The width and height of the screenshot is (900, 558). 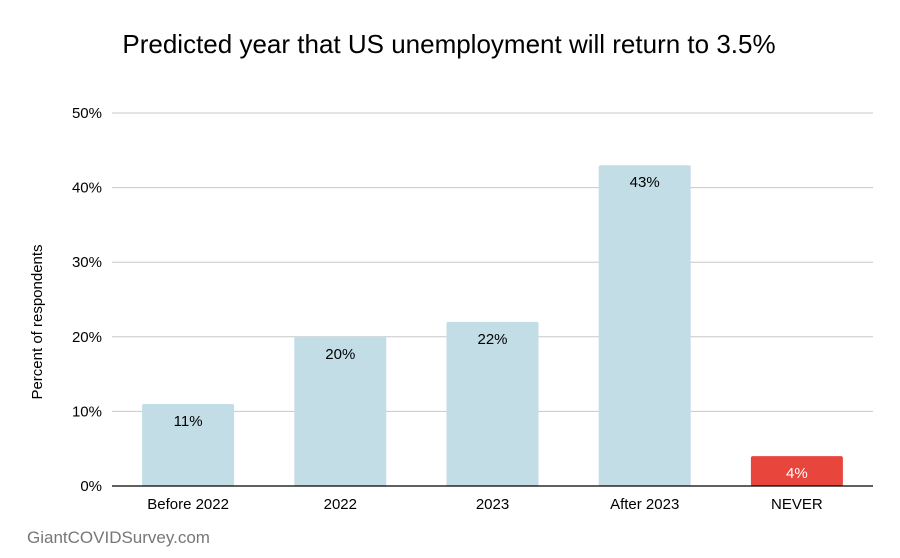 I want to click on y-tick-label: 20%, so click(x=87, y=337).